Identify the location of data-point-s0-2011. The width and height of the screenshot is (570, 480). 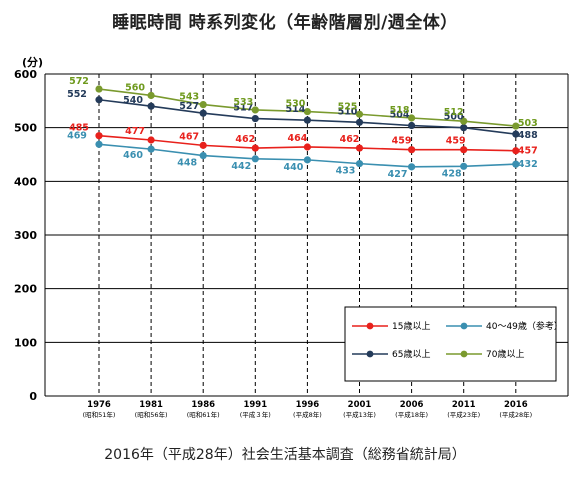
(464, 150).